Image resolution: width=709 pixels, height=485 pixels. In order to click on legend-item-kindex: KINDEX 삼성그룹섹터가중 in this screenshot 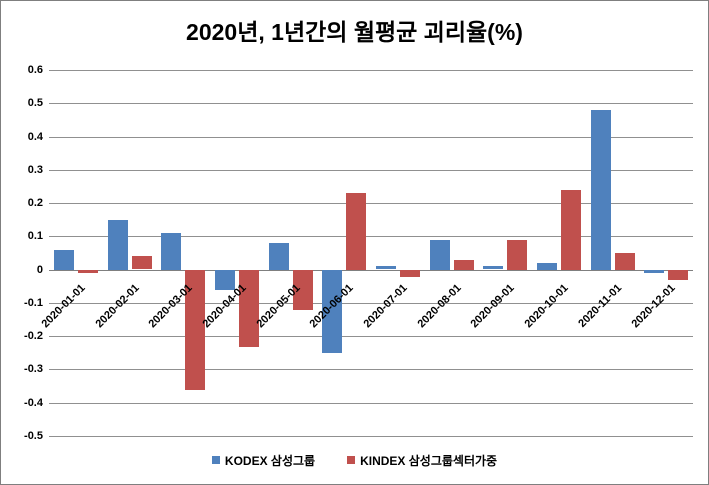, I will do `click(422, 461)`.